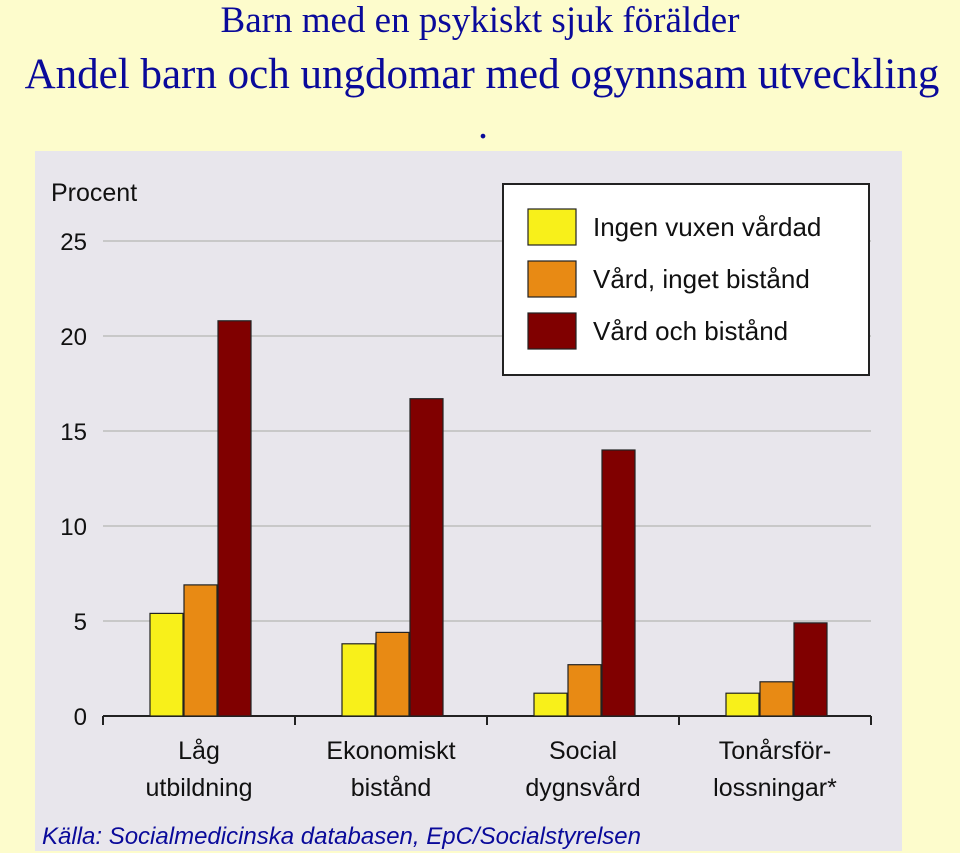 This screenshot has height=853, width=960. Describe the element at coordinates (73, 432) in the screenshot. I see `y-tick-label: 15` at that location.